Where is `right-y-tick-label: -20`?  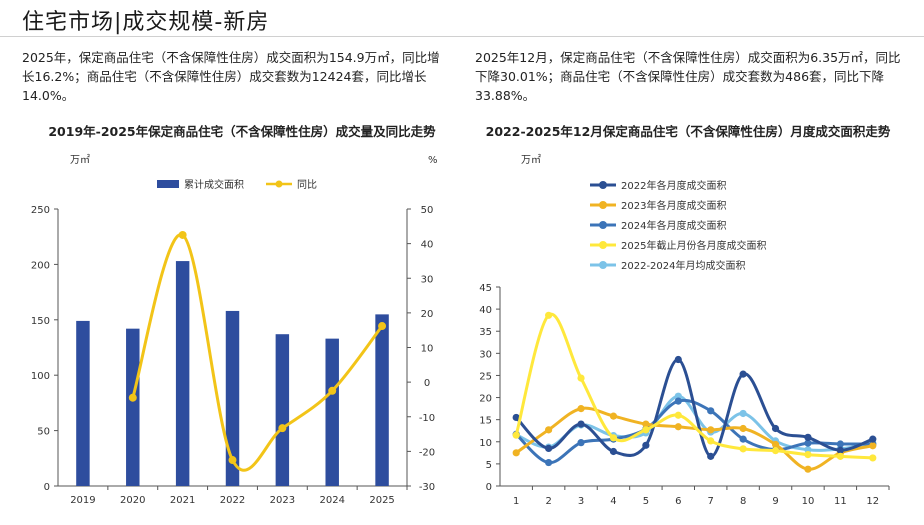
right-y-tick-label: -20 is located at coordinates (427, 452).